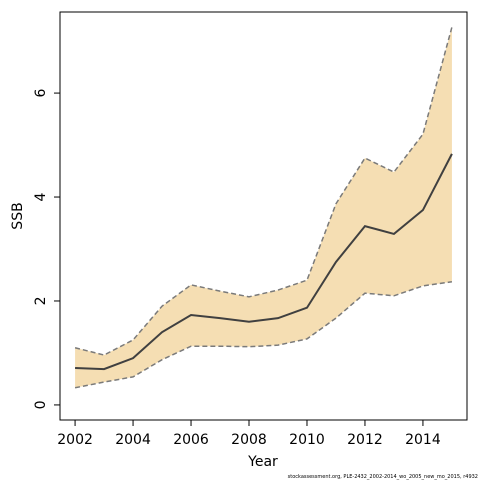 This screenshot has width=480, height=480. Describe the element at coordinates (41, 301) in the screenshot. I see `y-tick-label: 2` at that location.